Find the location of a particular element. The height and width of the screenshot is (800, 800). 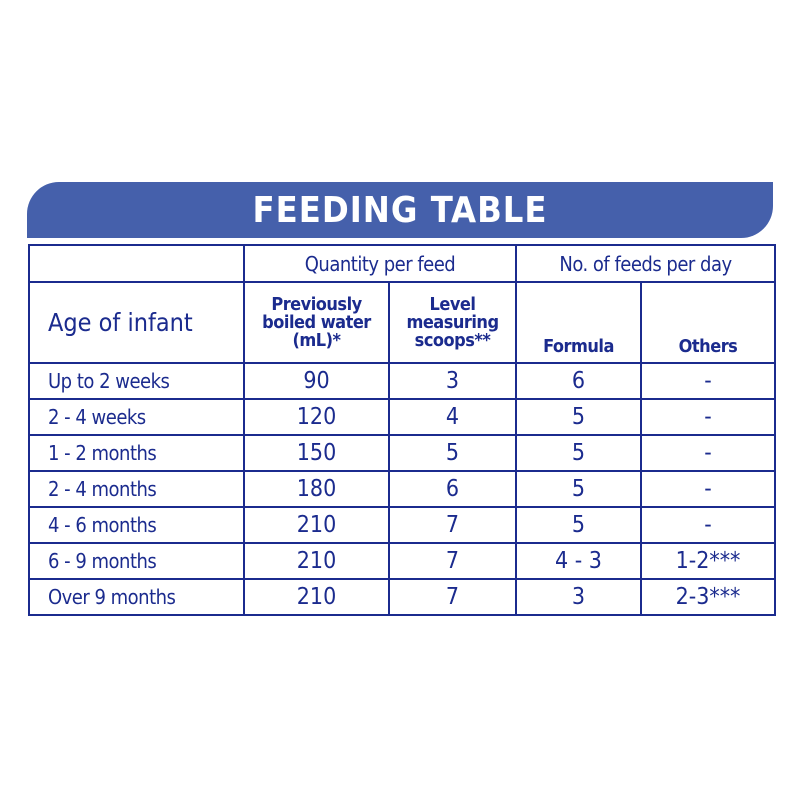

table-row: 2 - 4 weeks 120 4 5- is located at coordinates (402, 417).